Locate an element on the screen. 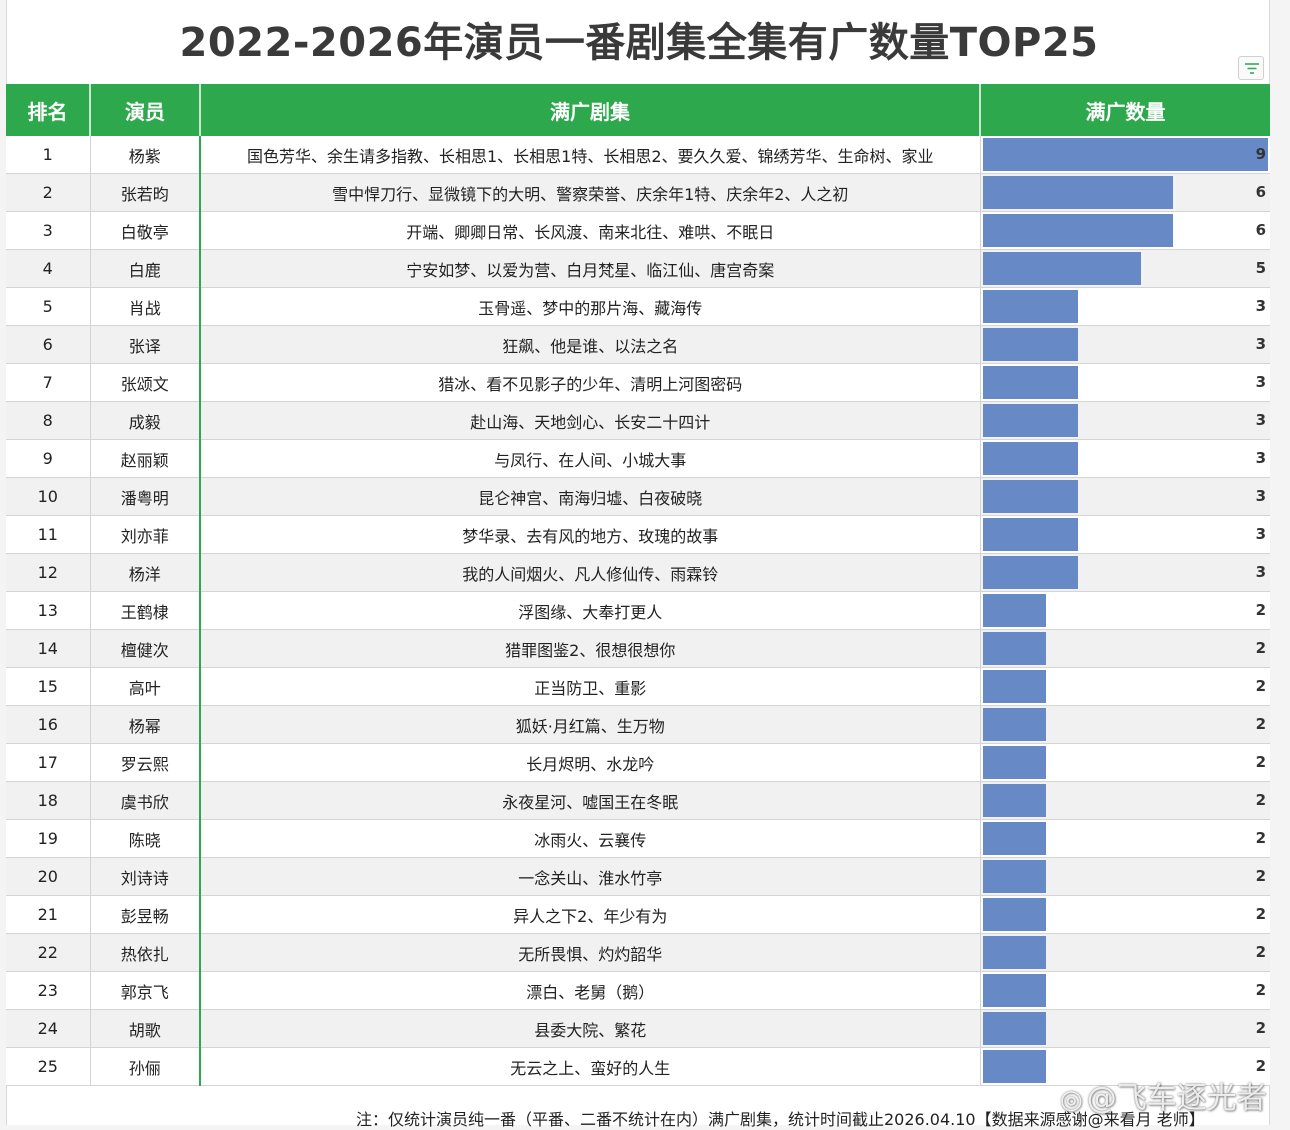 This screenshot has width=1290, height=1130. table-row: 2 张若昀 雪中悍刀行、显微镜下的大明、警察荣誉、庆余年1特、庆余年2、人之初 6 is located at coordinates (638, 192).